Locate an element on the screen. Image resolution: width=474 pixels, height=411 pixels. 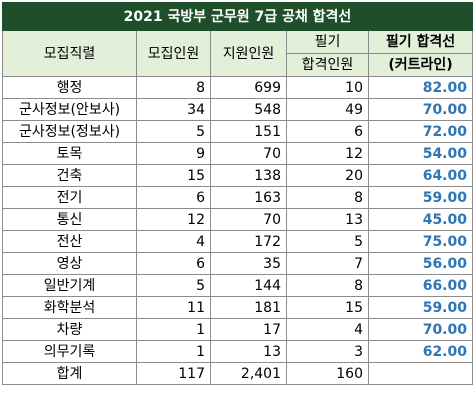
row-passed: 49 is located at coordinates (327, 109).